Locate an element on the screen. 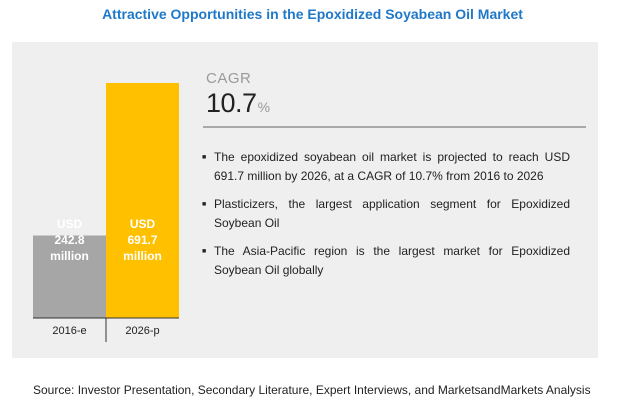  bar-data-label: 242.8 is located at coordinates (69, 240).